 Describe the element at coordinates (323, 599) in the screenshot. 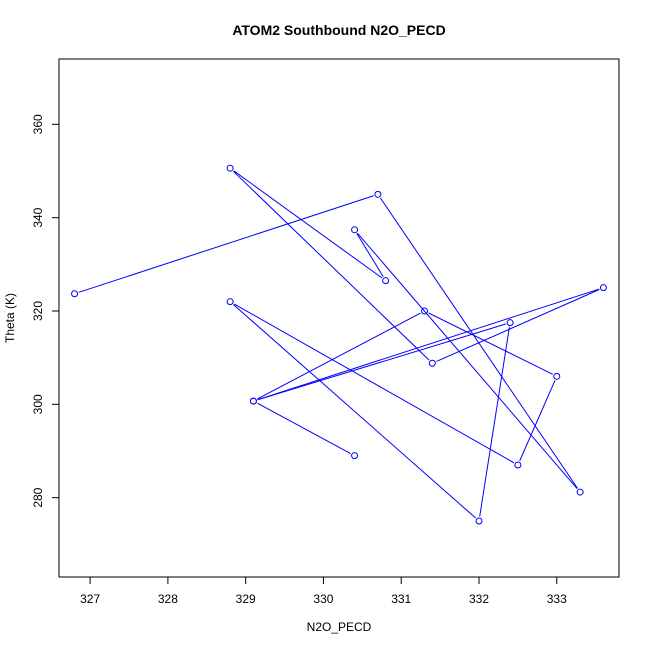

I see `x-tick-label: 330` at that location.